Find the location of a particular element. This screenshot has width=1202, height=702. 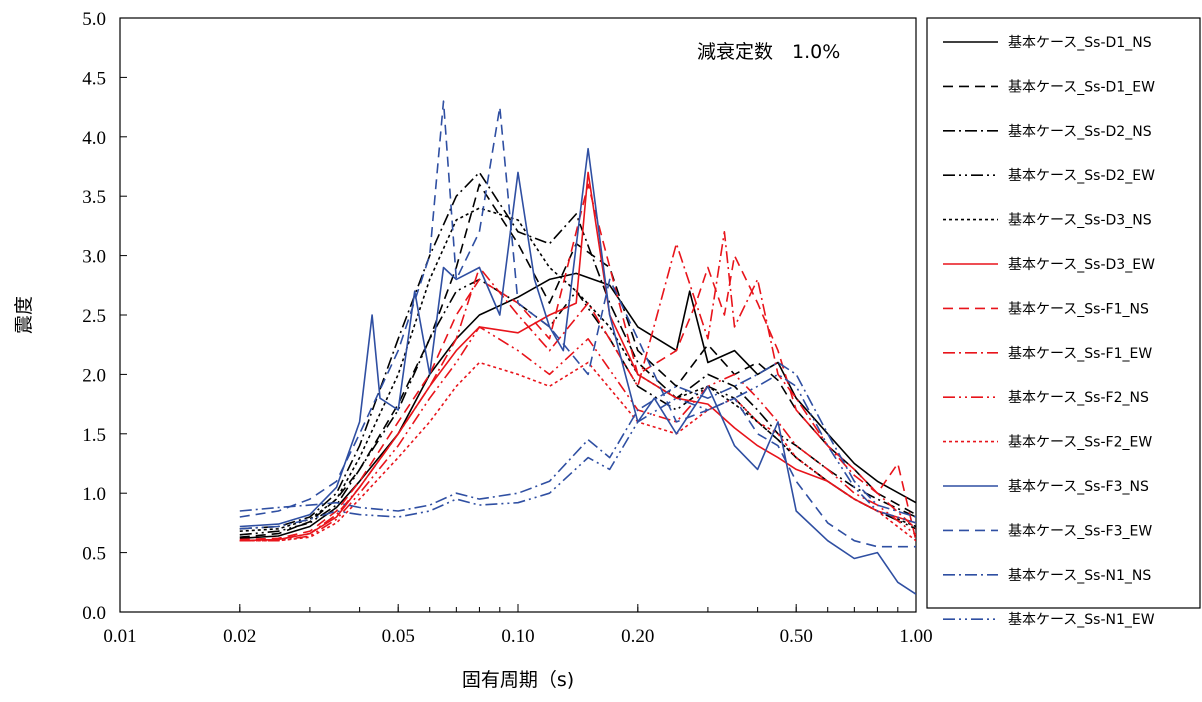

legend-label: 基本ケース_Ss-N1_NS is located at coordinates (1079, 575).